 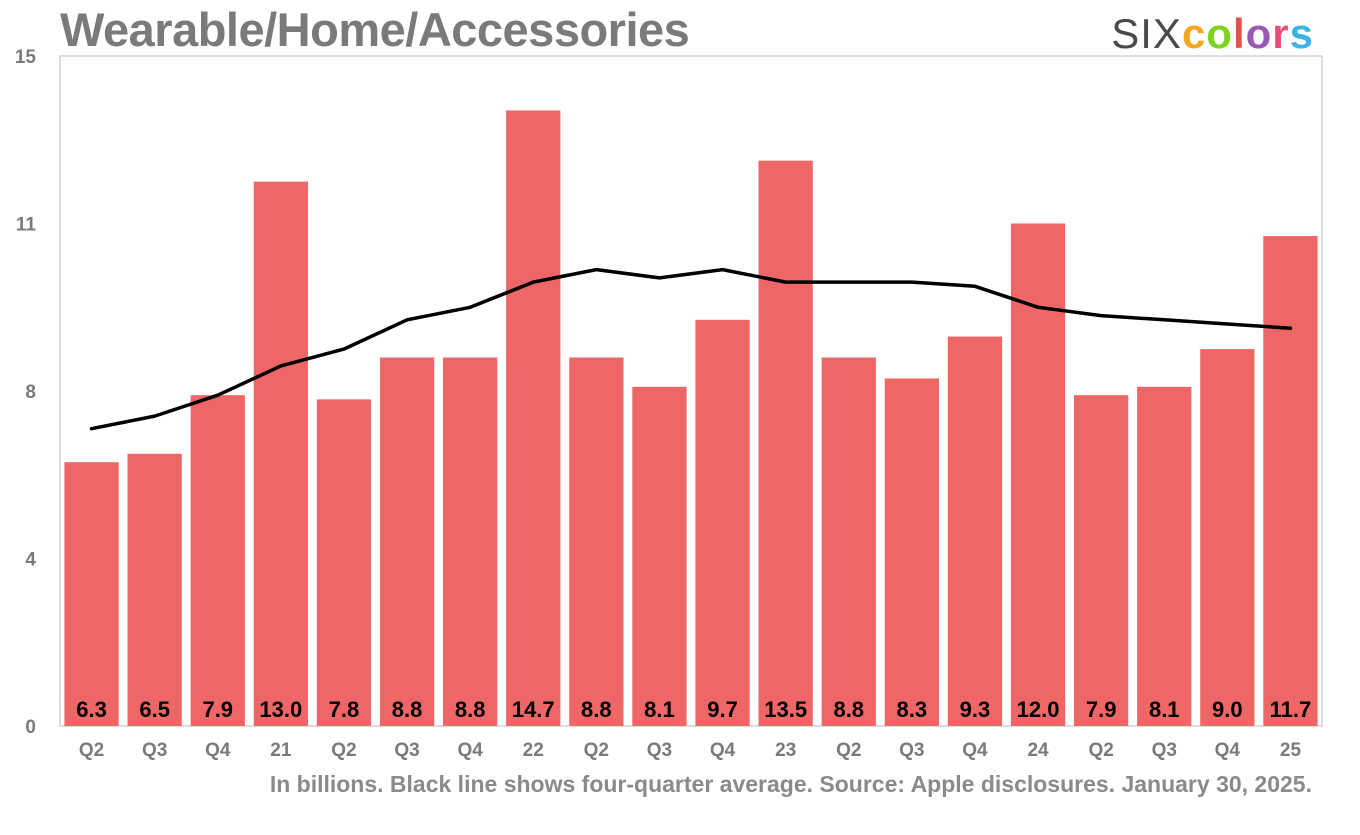 I want to click on bar-data-label: 12.0, so click(x=1038, y=709).